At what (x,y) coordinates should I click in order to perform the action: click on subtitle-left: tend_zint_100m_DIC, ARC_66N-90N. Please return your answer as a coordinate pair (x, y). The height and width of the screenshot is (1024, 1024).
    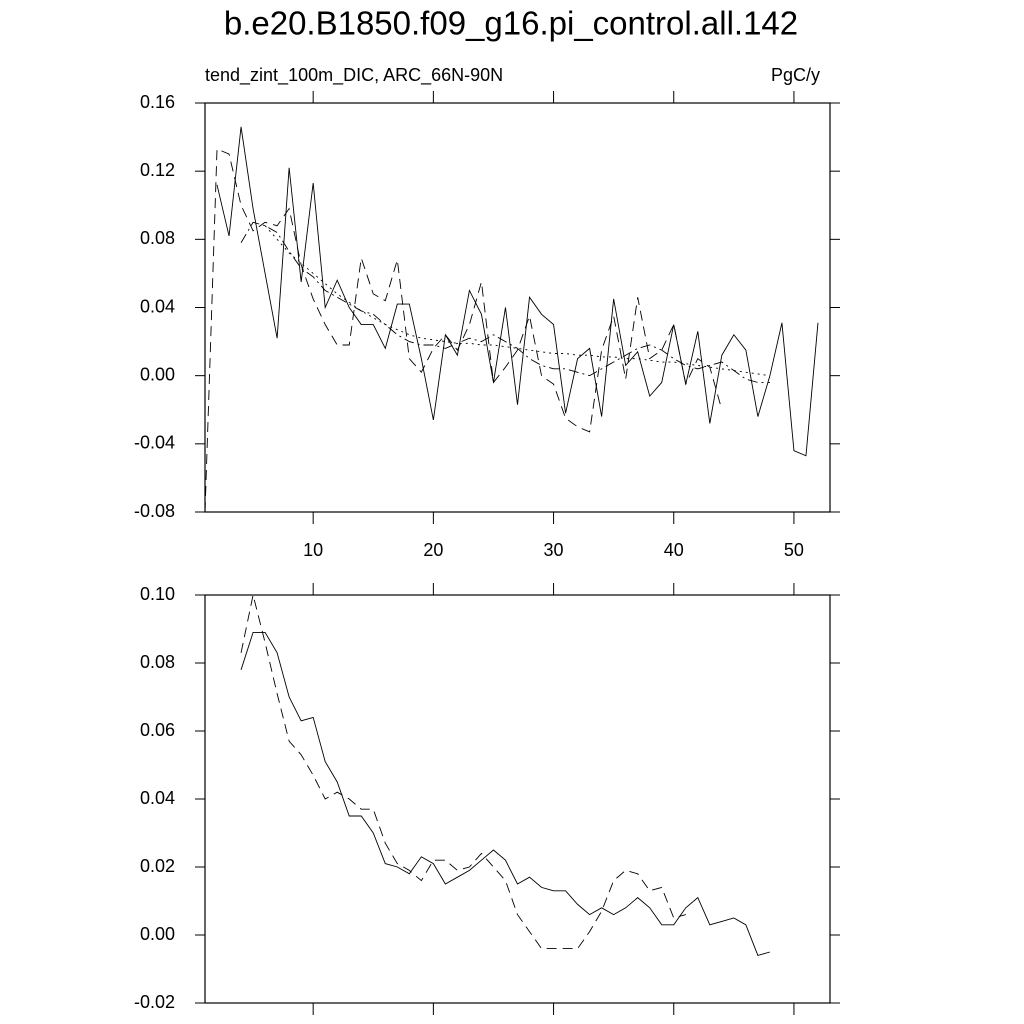
    Looking at the image, I should click on (354, 75).